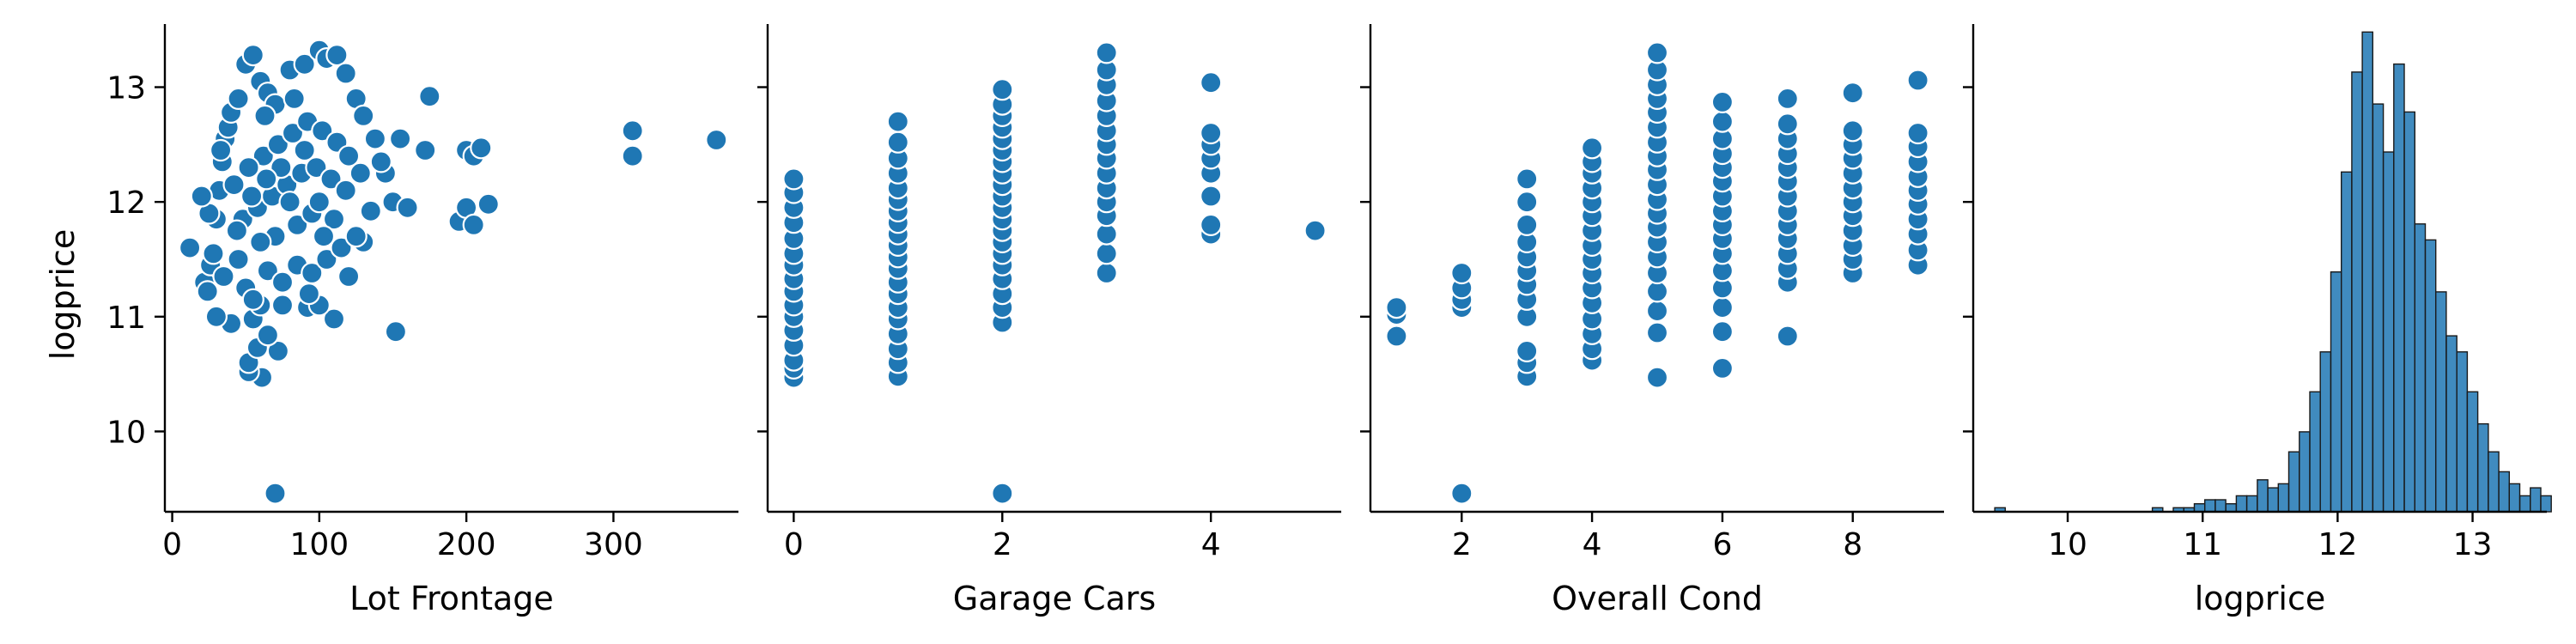  What do you see at coordinates (466, 544) in the screenshot?
I see `x-tick-label: 200` at bounding box center [466, 544].